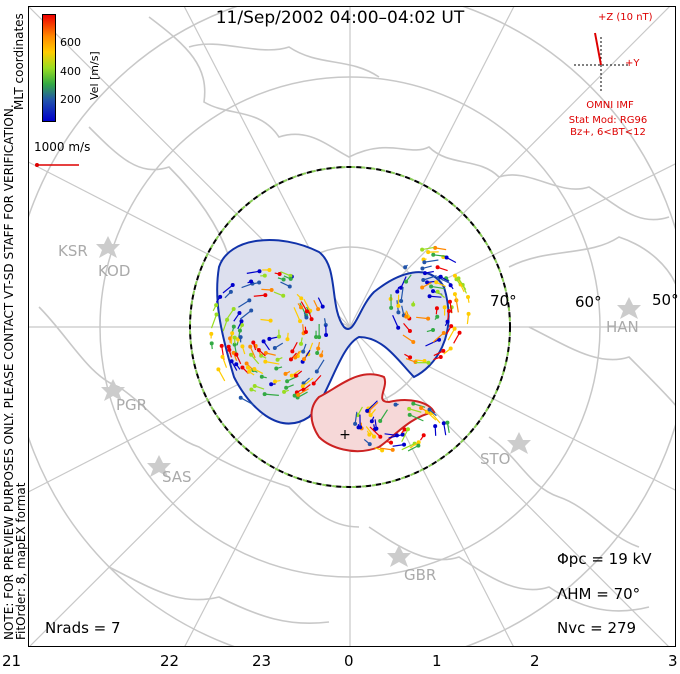 This screenshot has width=680, height=674. Describe the element at coordinates (70, 42) in the screenshot. I see `colorbar-tick-600: 600` at that location.